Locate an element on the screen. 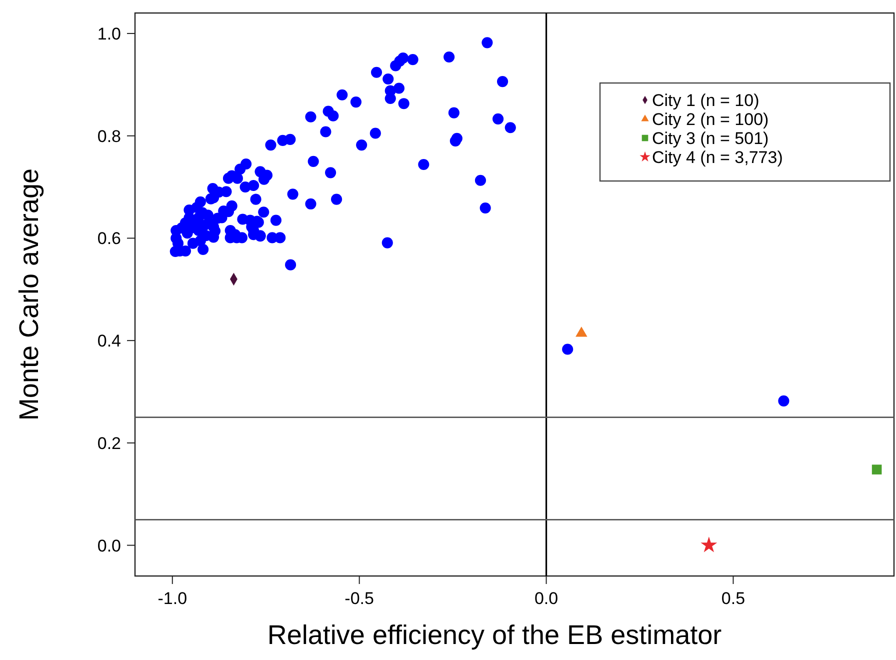  legend-label: City 4 (n = 3,773) is located at coordinates (717, 157).